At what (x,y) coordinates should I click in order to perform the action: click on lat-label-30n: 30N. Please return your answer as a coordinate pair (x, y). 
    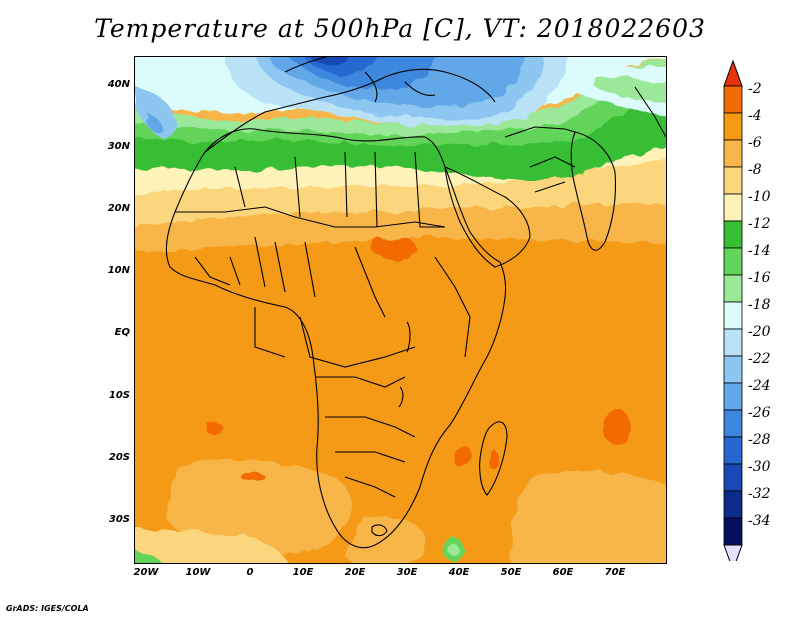
    Looking at the image, I should click on (118, 146).